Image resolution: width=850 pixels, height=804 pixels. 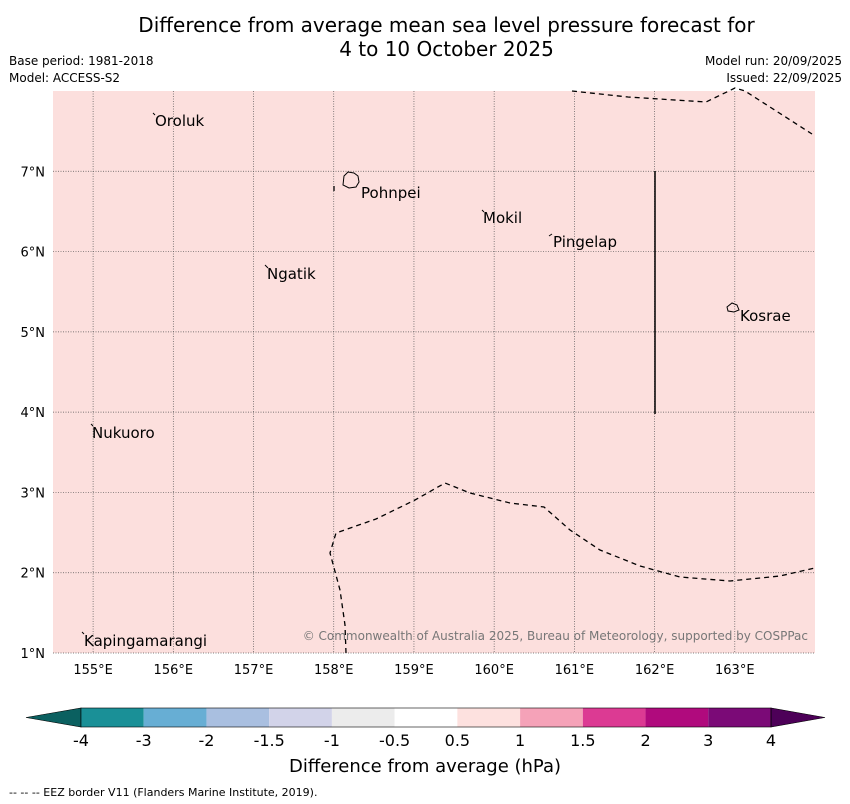 What do you see at coordinates (414, 670) in the screenshot?
I see `lon-tick-label: 159°E` at bounding box center [414, 670].